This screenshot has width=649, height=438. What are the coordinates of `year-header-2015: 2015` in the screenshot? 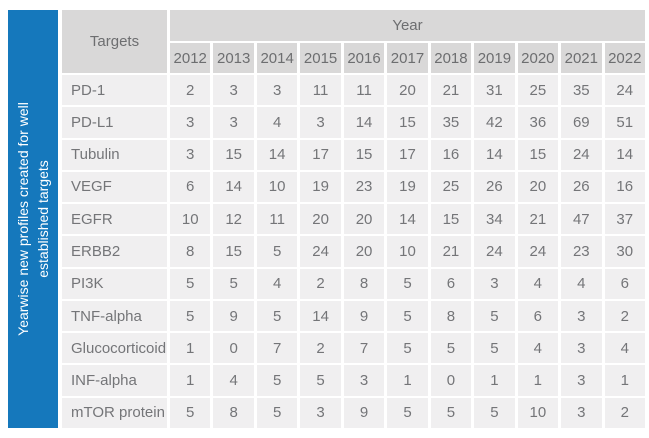 It's located at (320, 58).